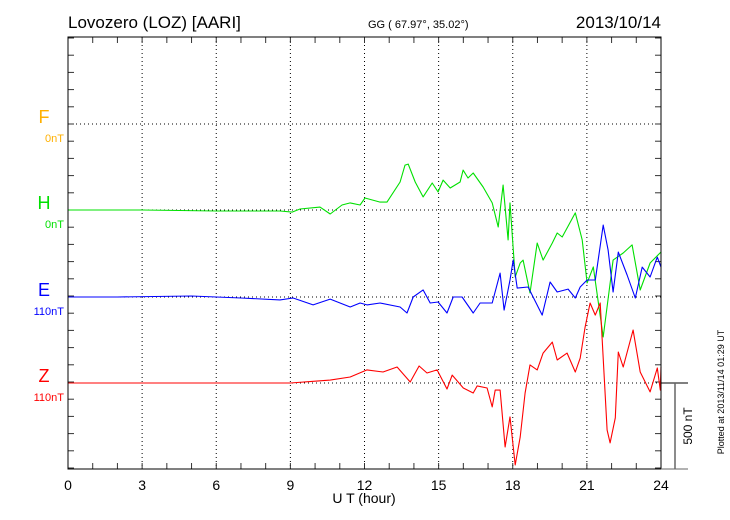 This screenshot has height=520, width=730. What do you see at coordinates (363, 498) in the screenshot?
I see `x-axis-label: U T (hour)` at bounding box center [363, 498].